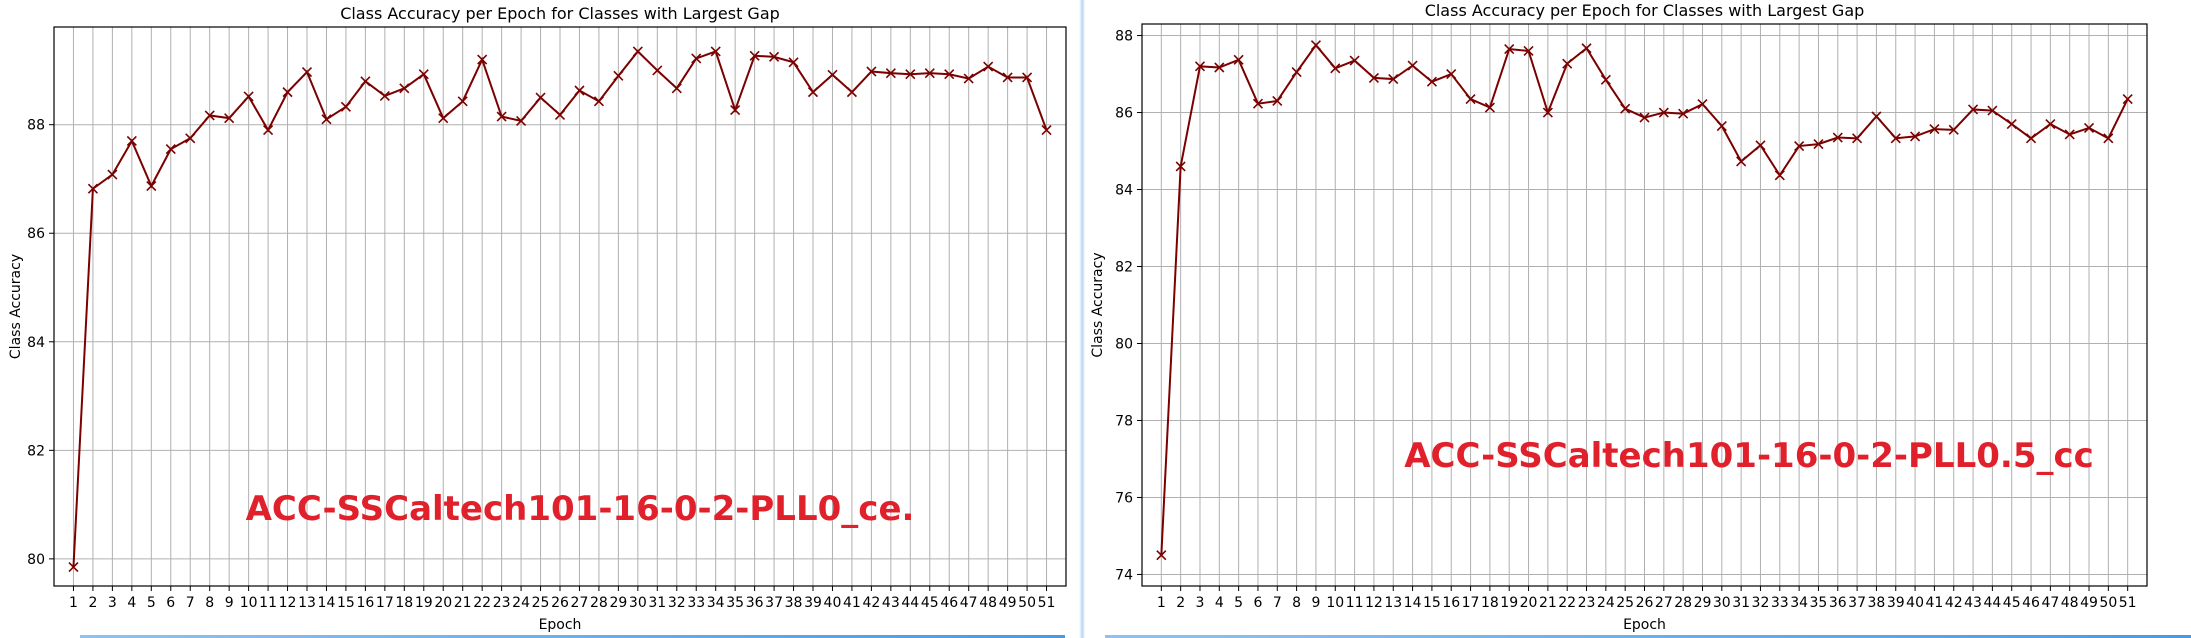 The height and width of the screenshot is (638, 2191). I want to click on x-tick-label: 36, so click(755, 603).